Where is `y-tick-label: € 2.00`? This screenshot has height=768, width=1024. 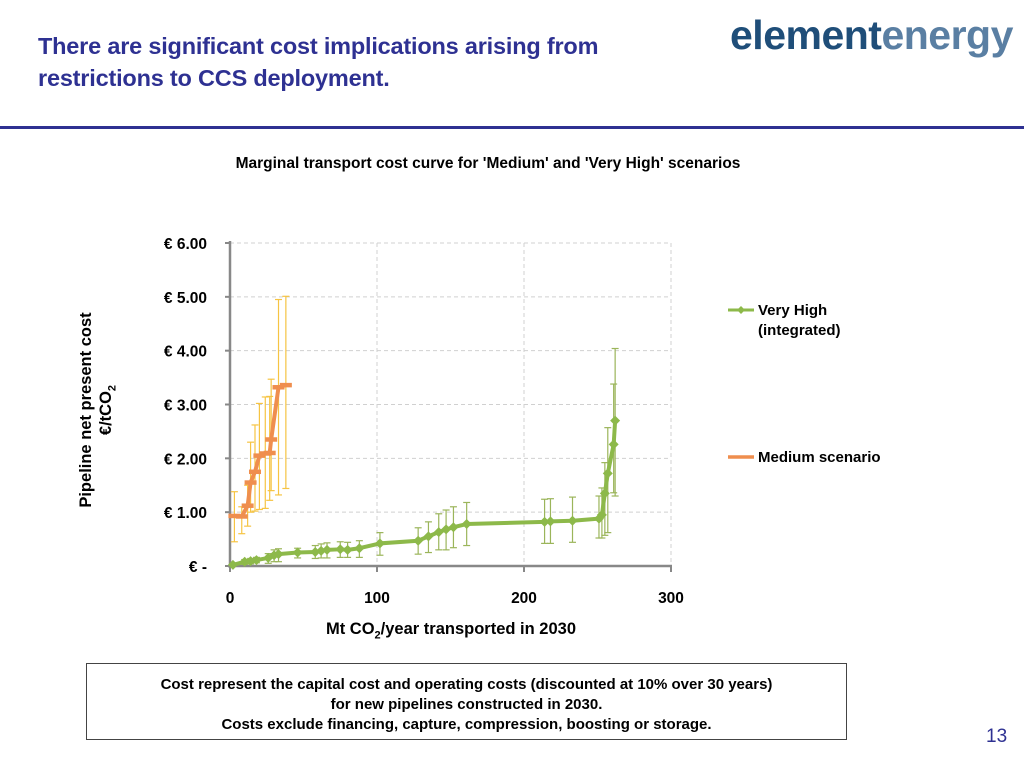 y-tick-label: € 2.00 is located at coordinates (185, 459).